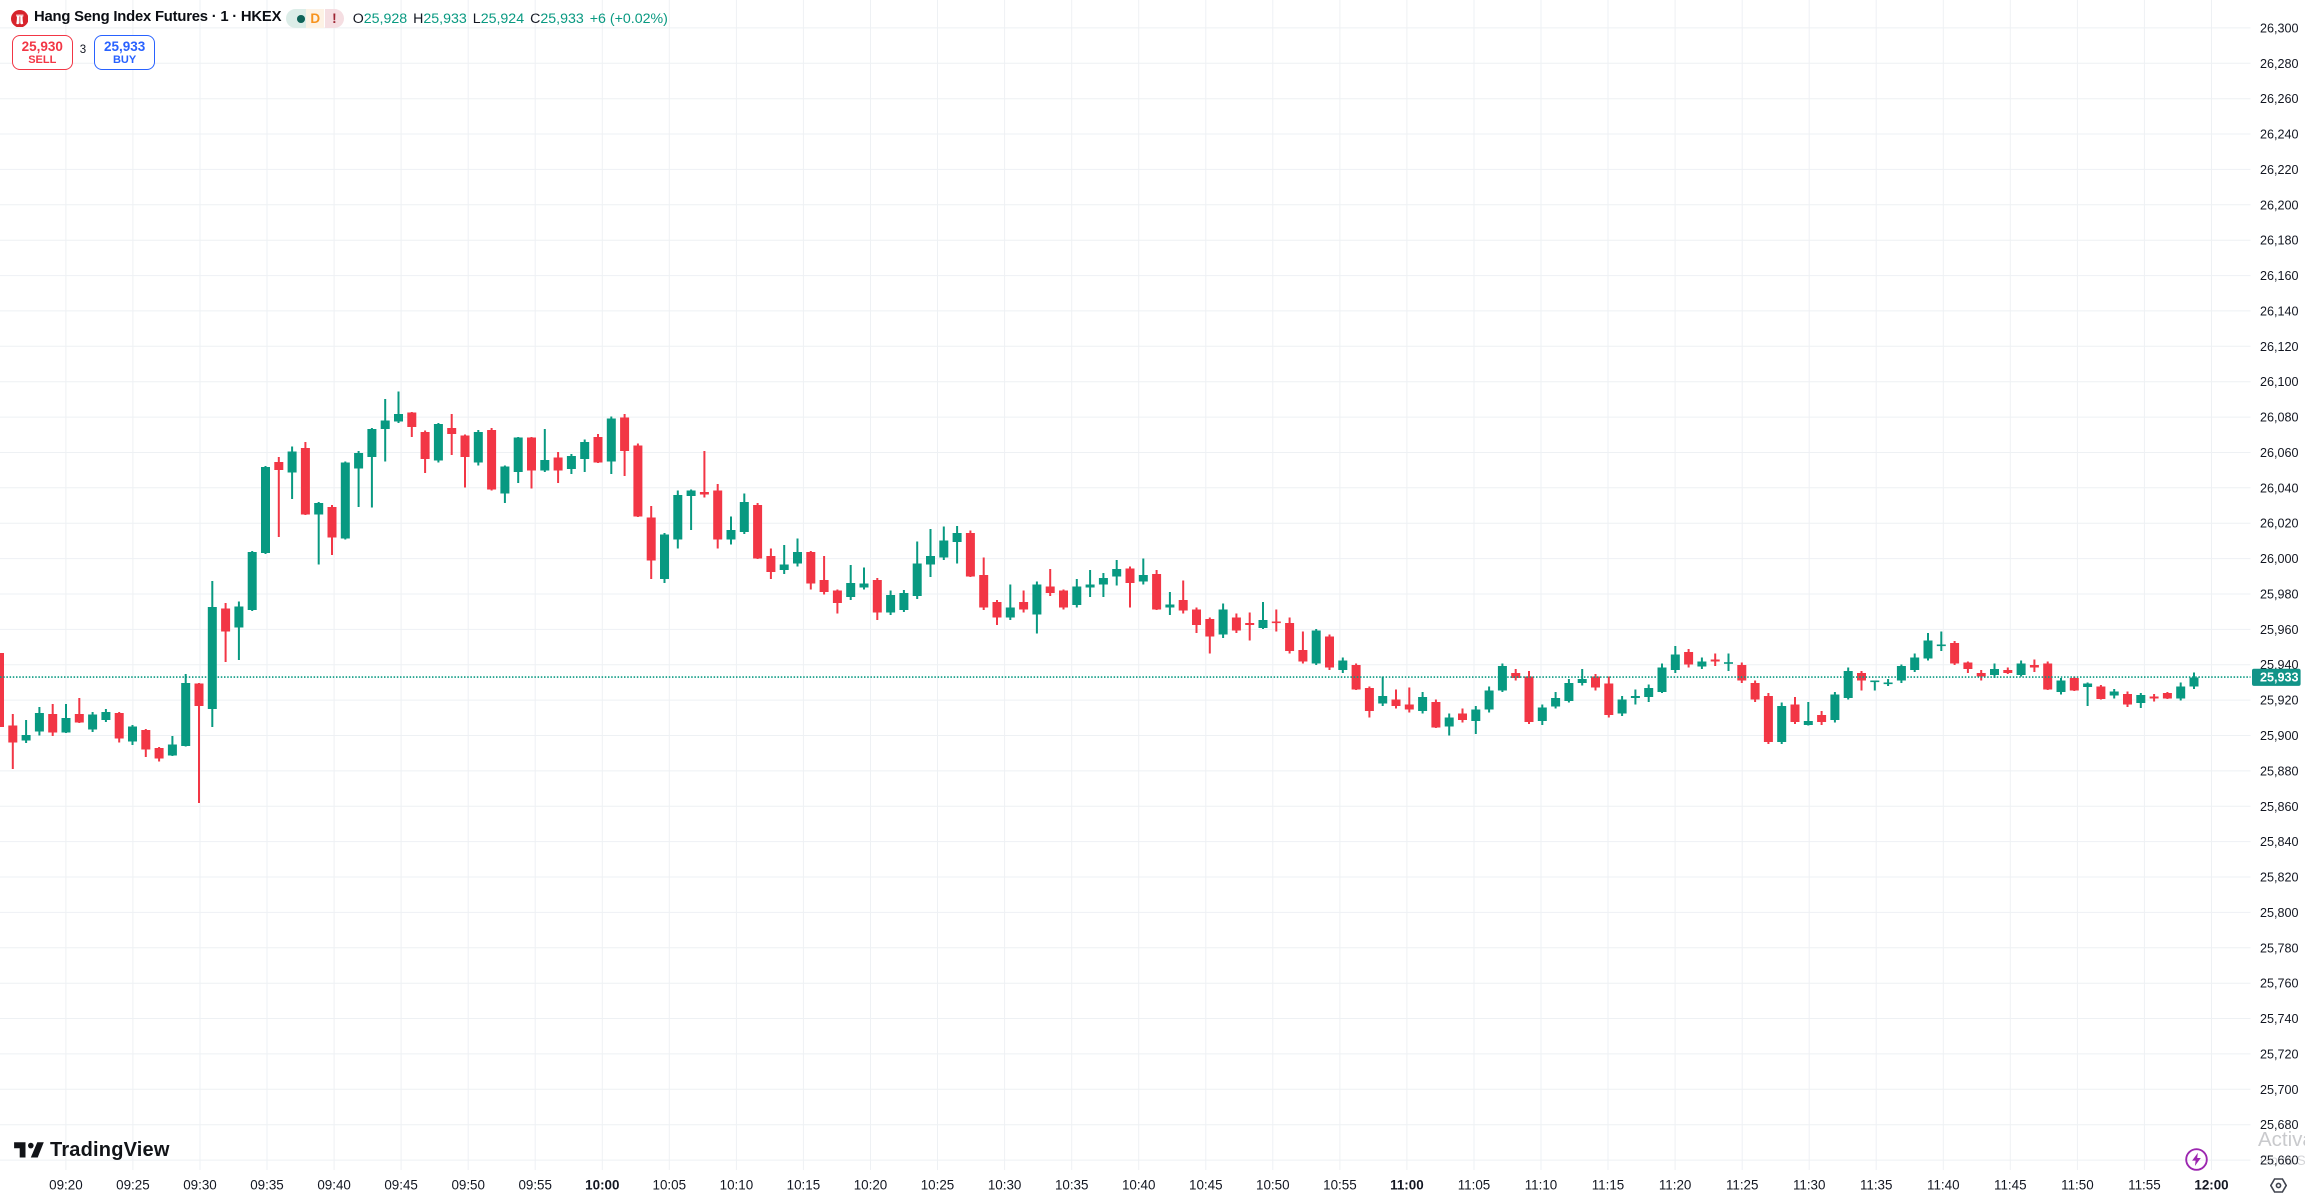 The width and height of the screenshot is (2305, 1198). Describe the element at coordinates (133, 1185) in the screenshot. I see `svg-text: 09:25` at that location.